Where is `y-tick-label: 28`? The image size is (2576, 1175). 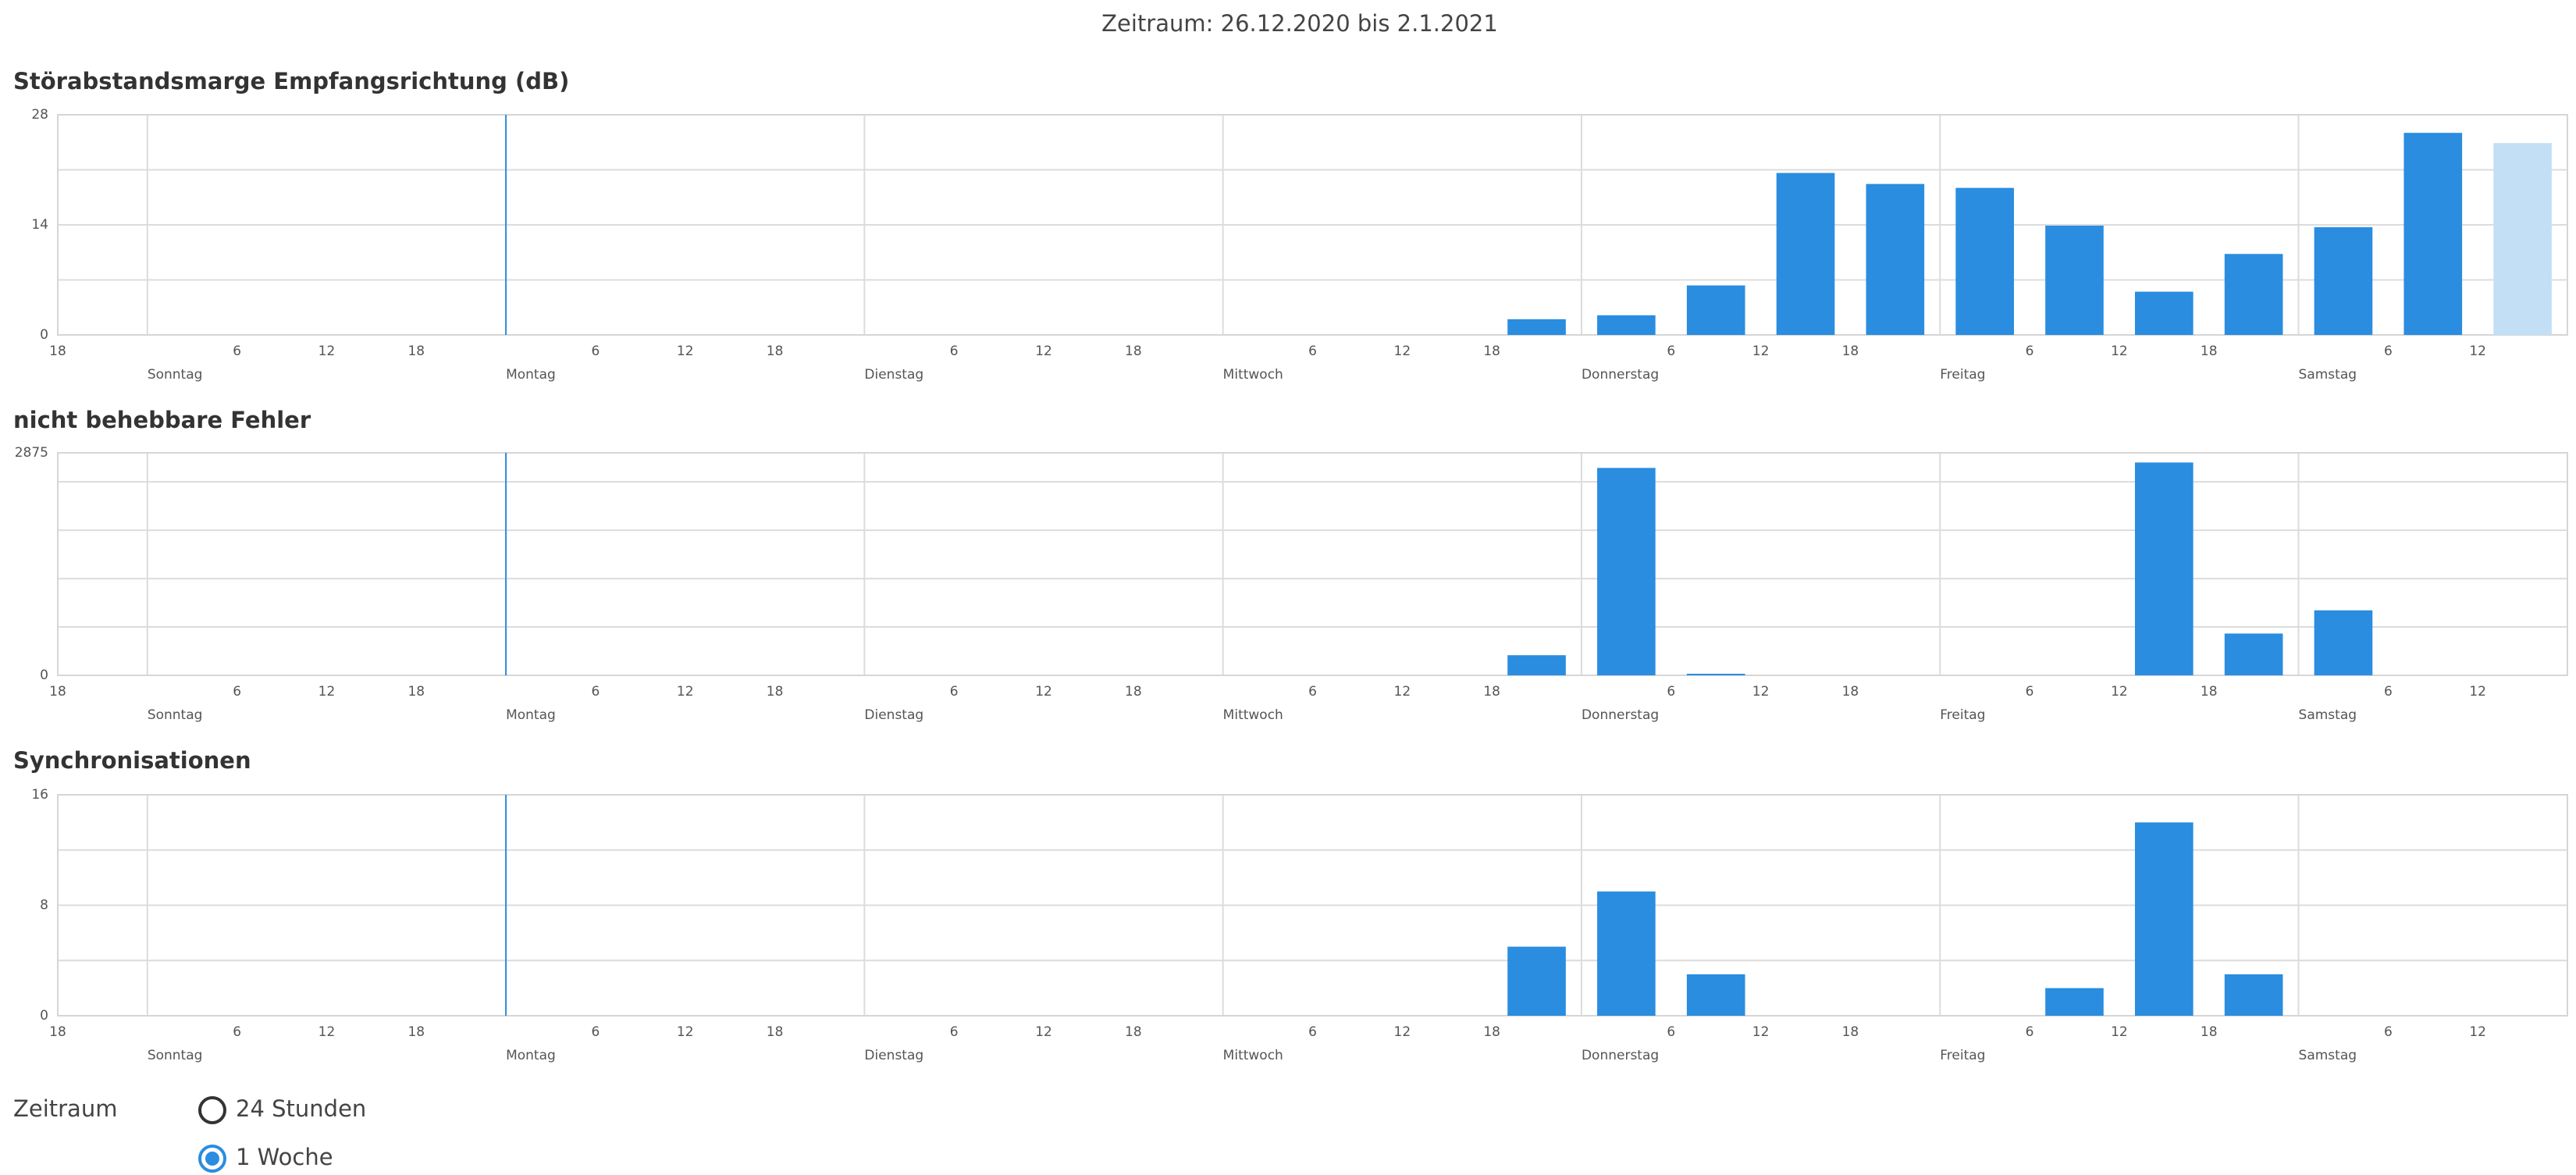 y-tick-label: 28 is located at coordinates (39, 115).